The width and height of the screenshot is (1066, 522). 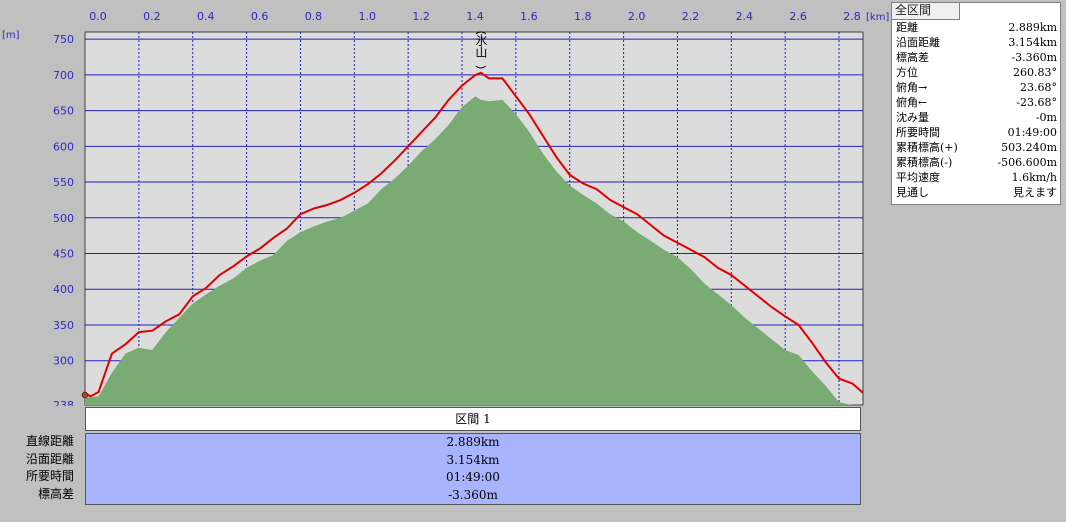 I want to click on section-values: 2.889km 3.154km 01:49:00 -3.360m, so click(x=473, y=469).